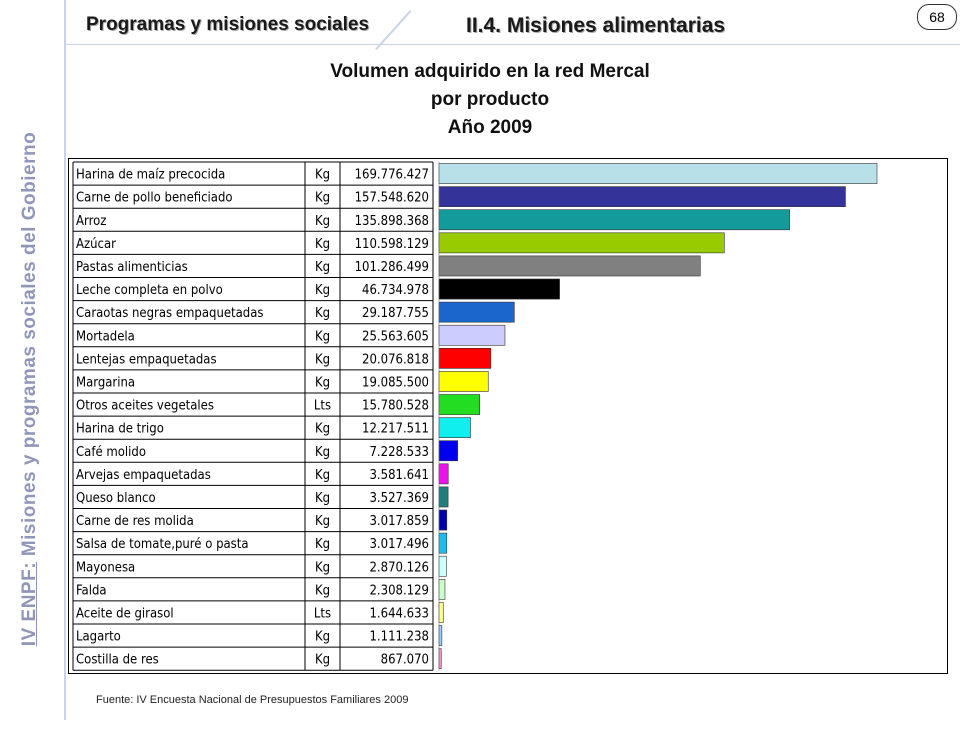 The width and height of the screenshot is (960, 739). Describe the element at coordinates (395, 313) in the screenshot. I see `table-value-label: 29.187.755` at that location.